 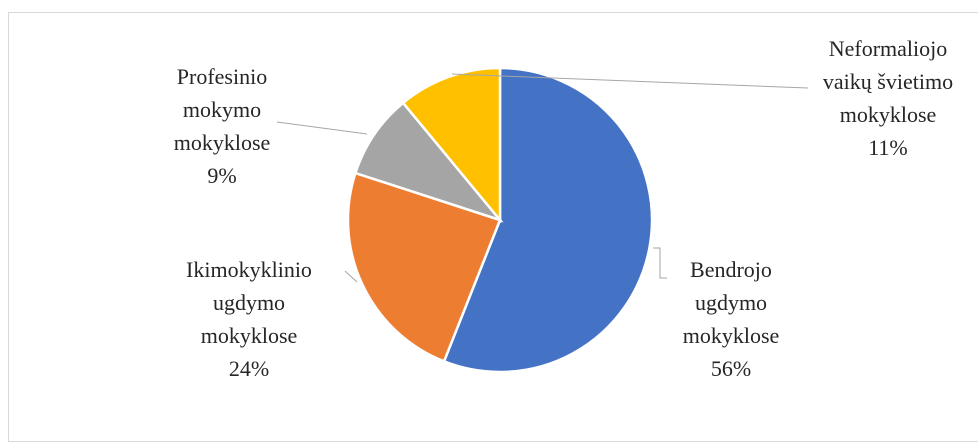 I want to click on data-label-ikimokyklinio: Ikimokyklinio ugdymo mokyklose 24%, so click(x=249, y=319).